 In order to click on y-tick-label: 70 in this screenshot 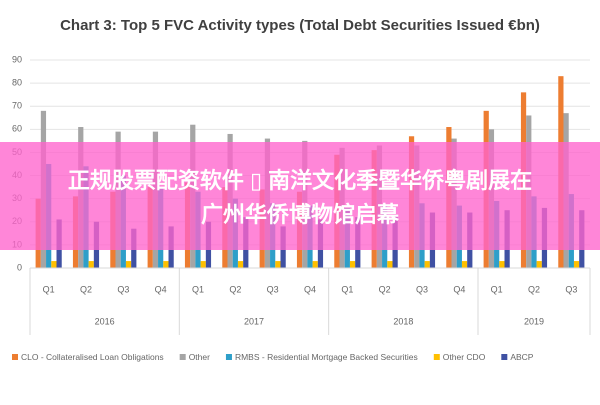, I will do `click(17, 106)`.